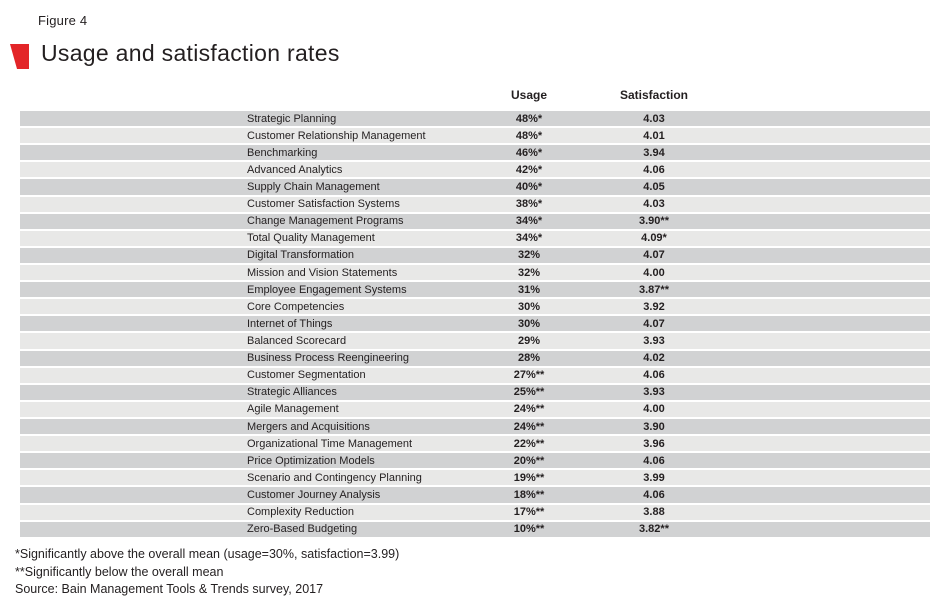 The image size is (950, 615). What do you see at coordinates (475, 291) in the screenshot?
I see `table-row: Employee Engagement Systems 31% 3.87**` at bounding box center [475, 291].